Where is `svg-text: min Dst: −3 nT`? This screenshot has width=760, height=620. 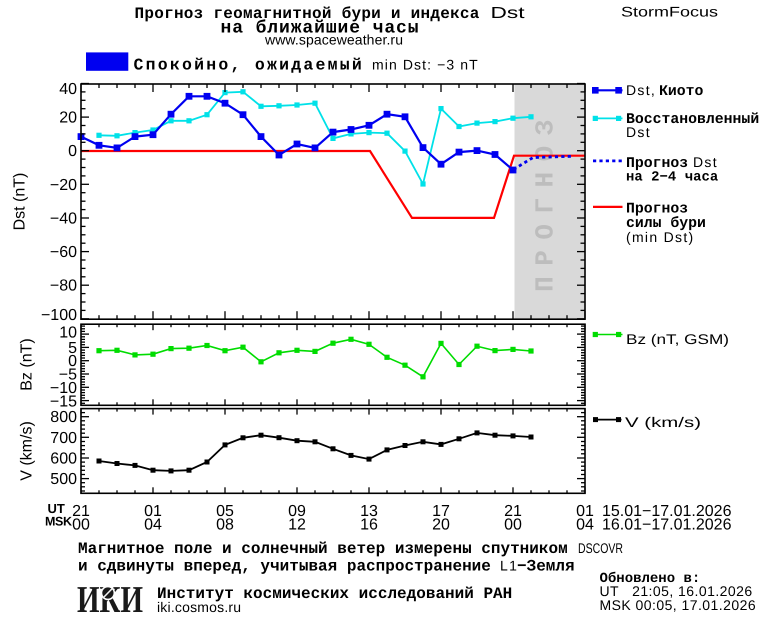 svg-text: min Dst: −3 nT is located at coordinates (425, 64).